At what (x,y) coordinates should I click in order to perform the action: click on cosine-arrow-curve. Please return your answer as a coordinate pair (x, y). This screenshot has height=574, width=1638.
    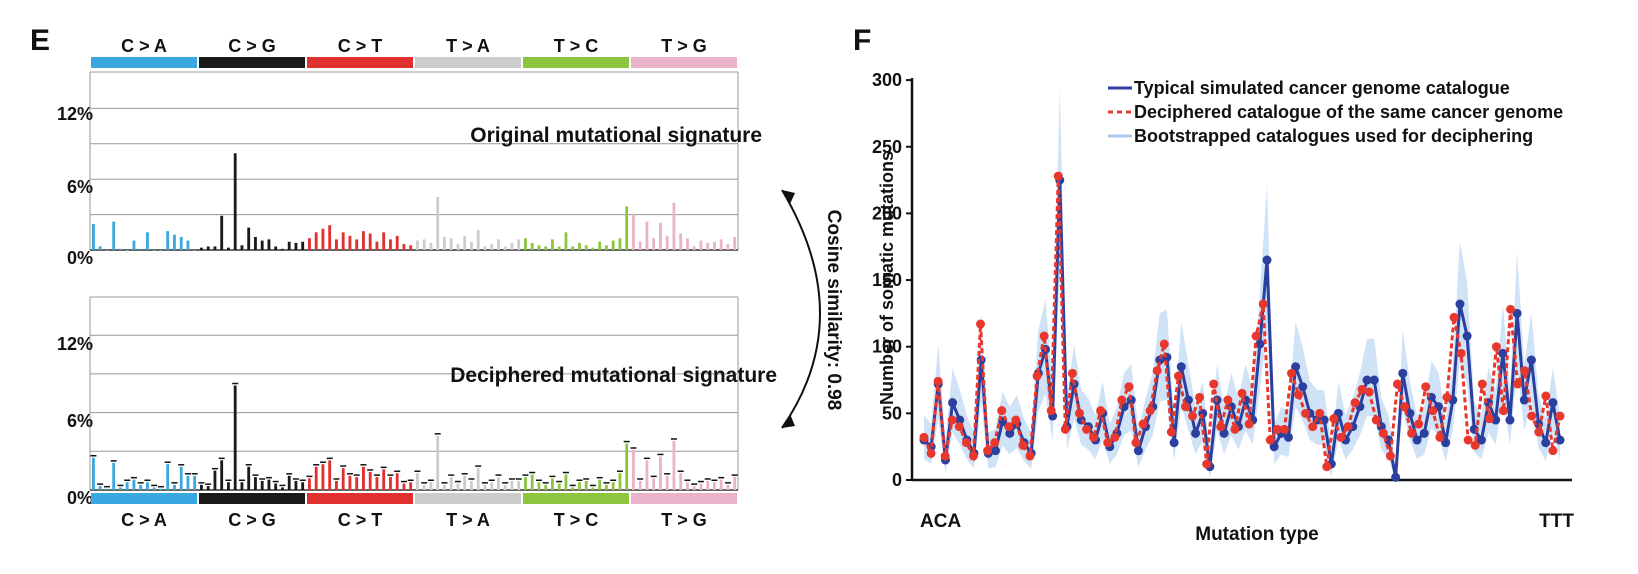
    Looking at the image, I should click on (801, 309).